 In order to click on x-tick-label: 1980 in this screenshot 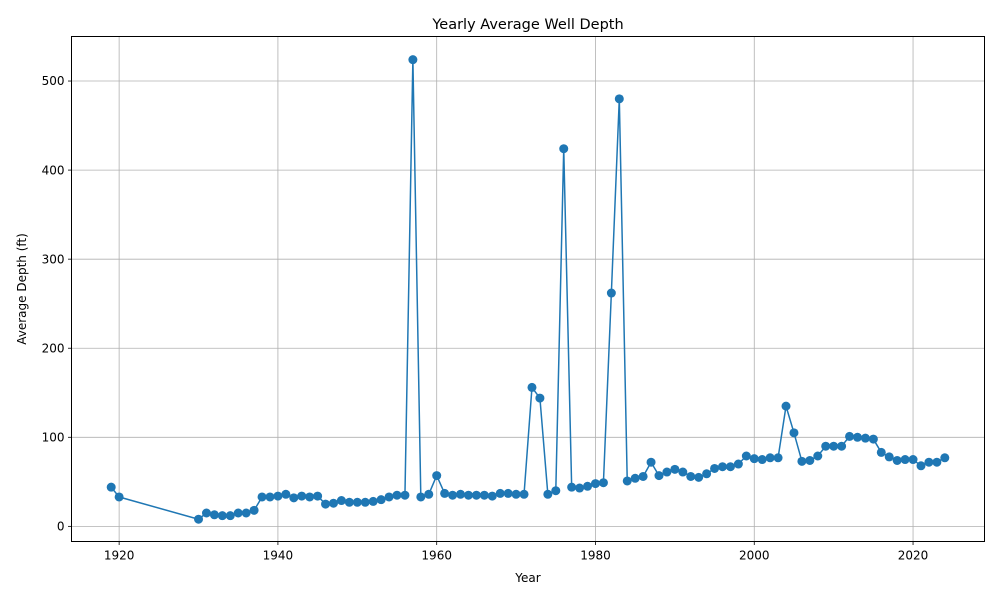, I will do `click(595, 556)`.